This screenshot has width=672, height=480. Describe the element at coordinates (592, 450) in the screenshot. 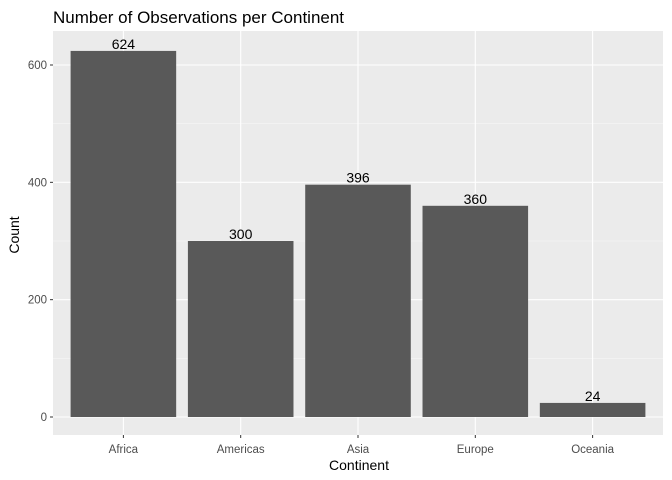

I see `x-tick-label-oceania: Oceania` at that location.